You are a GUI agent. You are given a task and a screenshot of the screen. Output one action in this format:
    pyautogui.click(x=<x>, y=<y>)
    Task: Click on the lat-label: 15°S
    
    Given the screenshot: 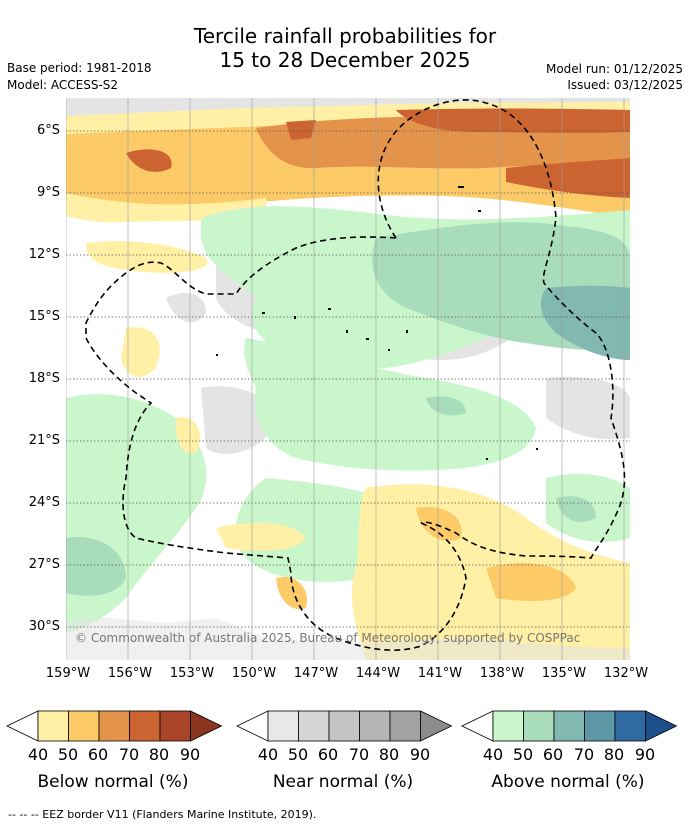 What is the action you would take?
    pyautogui.click(x=44, y=316)
    